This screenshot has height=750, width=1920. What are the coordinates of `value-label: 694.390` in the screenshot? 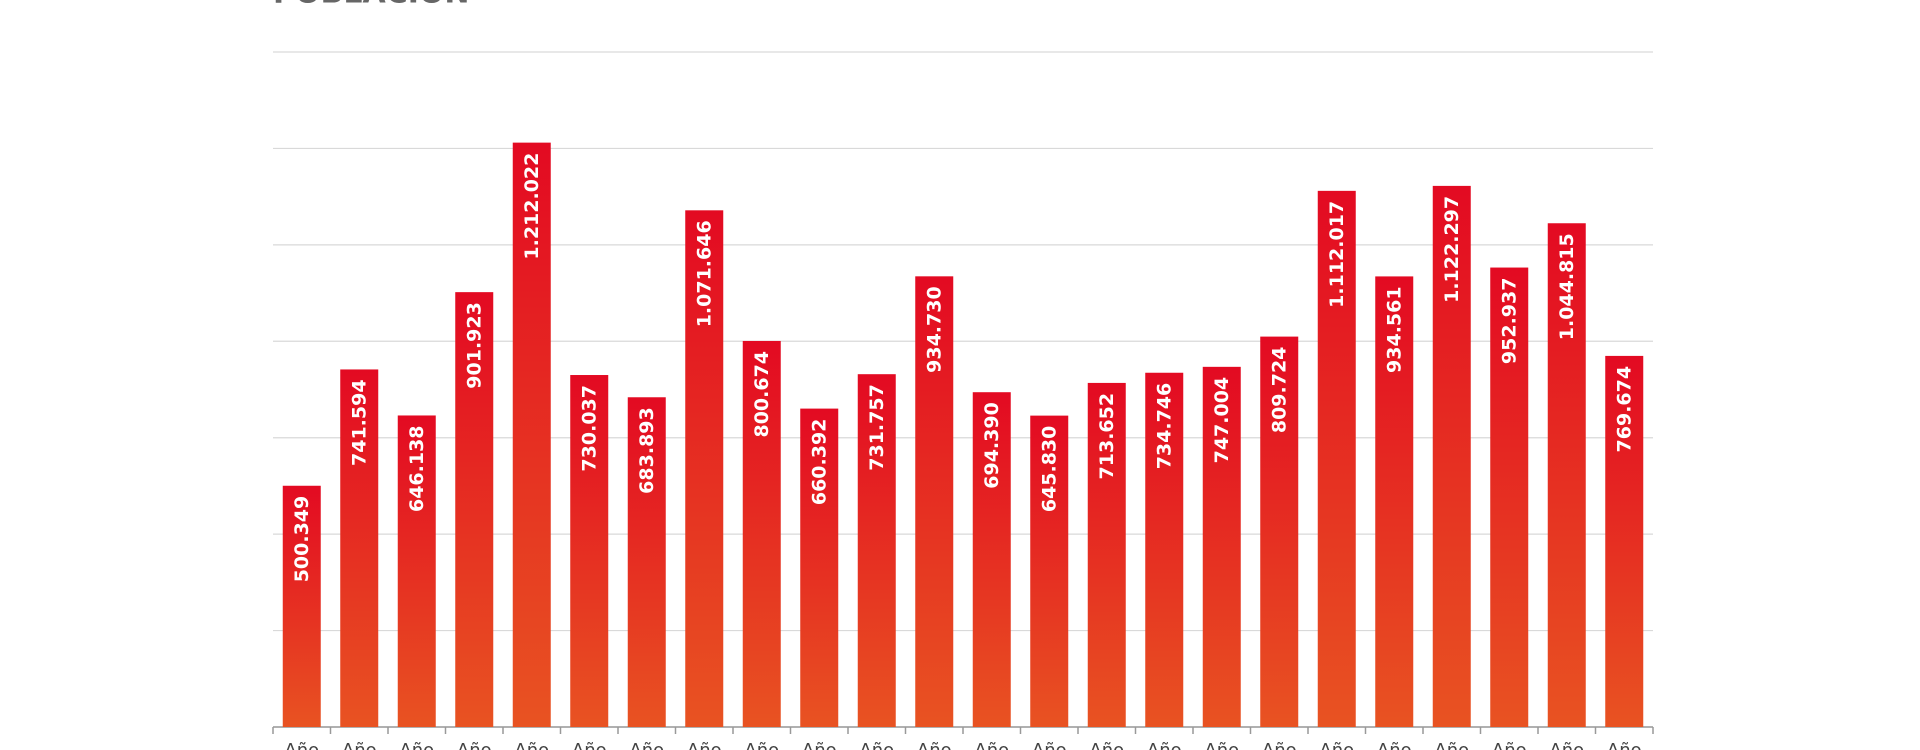 It's located at (992, 445).